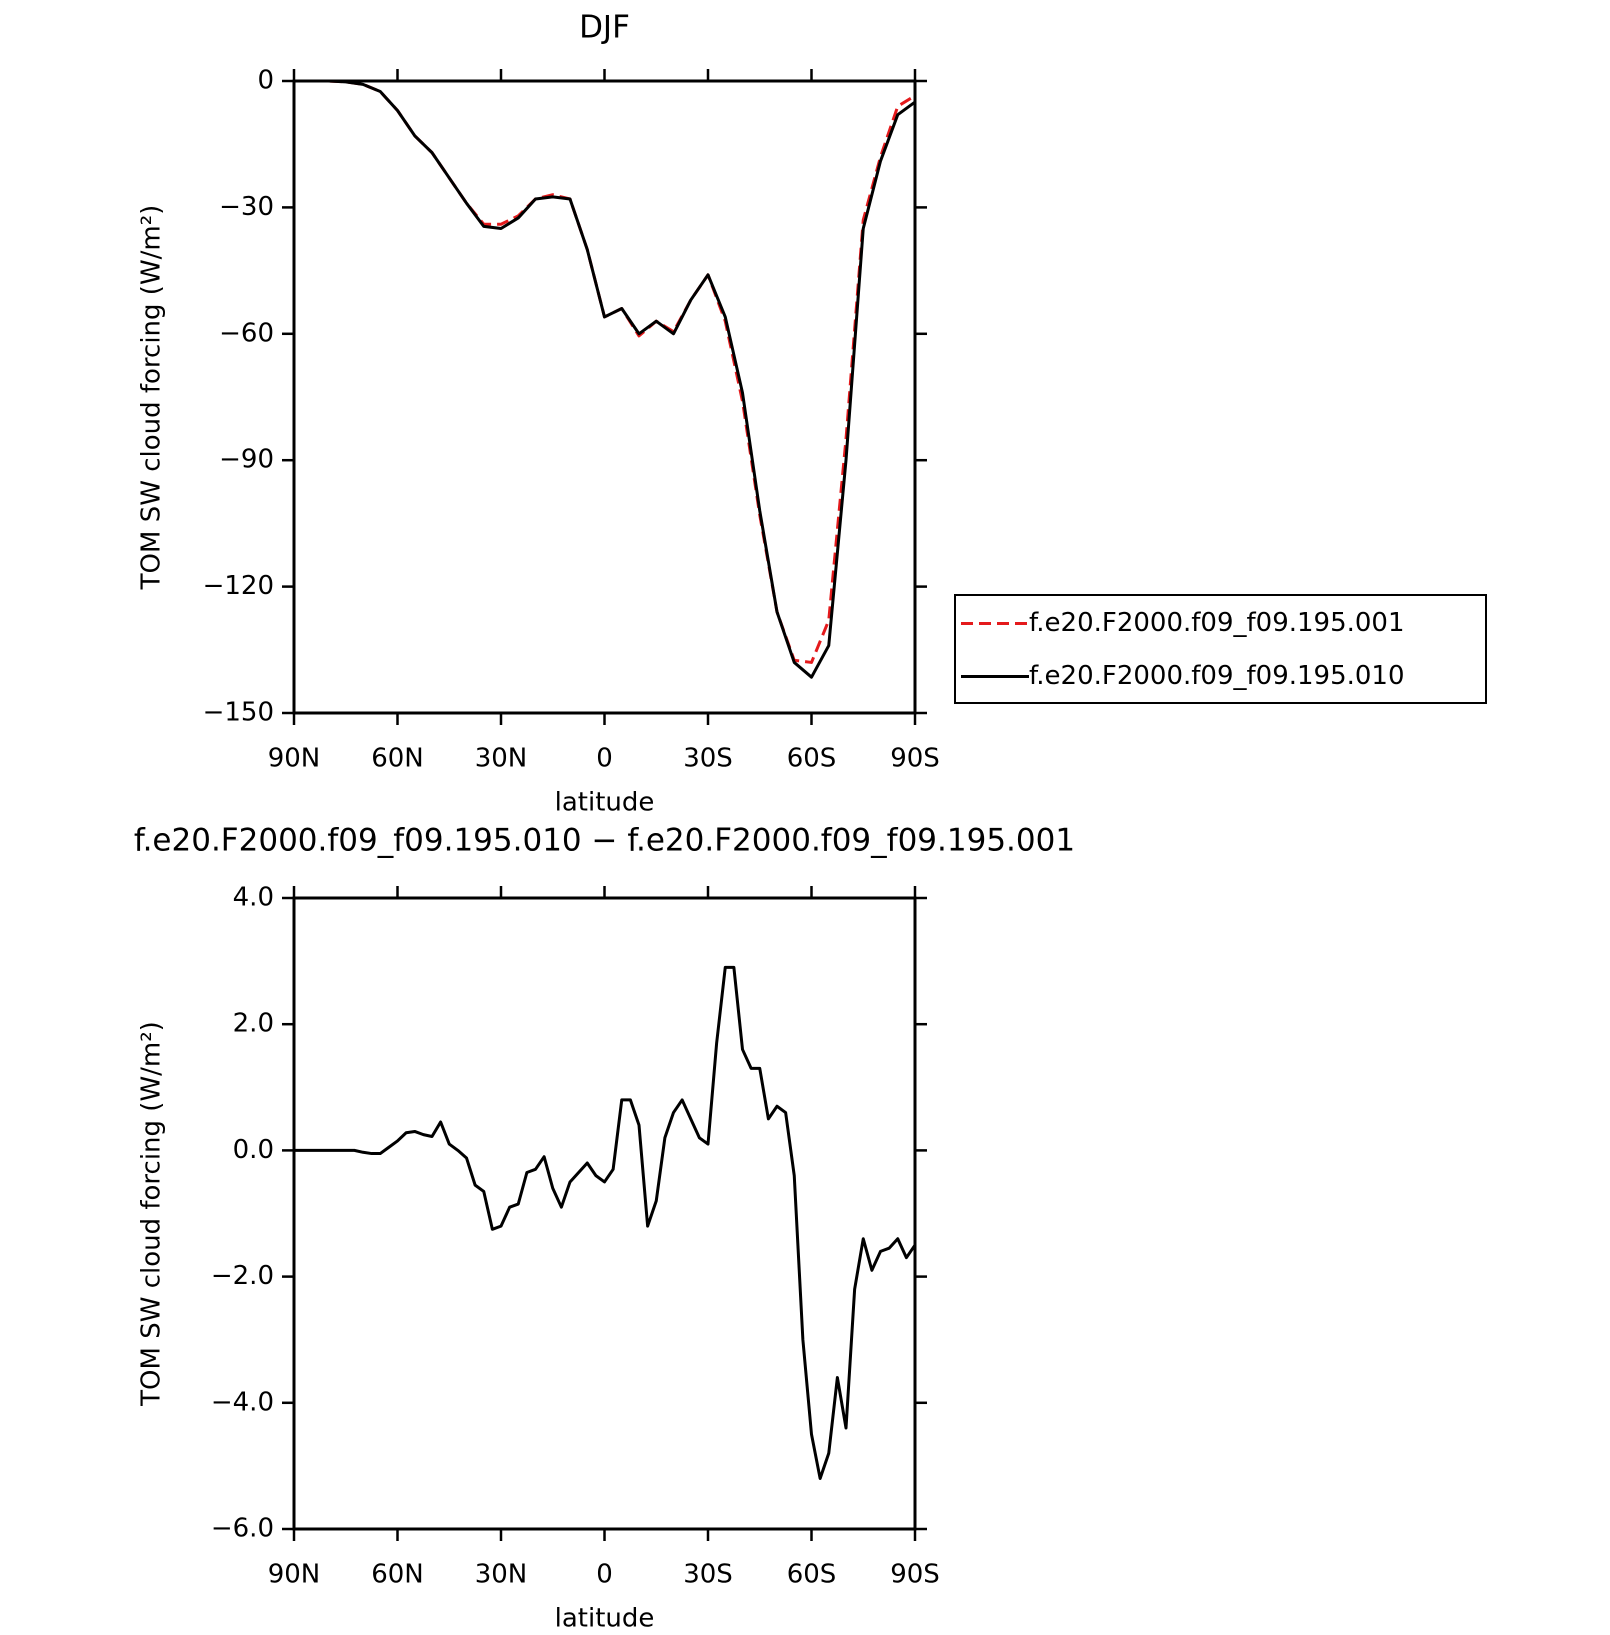  I want to click on legend-label: f.e20.F2000.f09_f09.195.010, so click(1217, 676).